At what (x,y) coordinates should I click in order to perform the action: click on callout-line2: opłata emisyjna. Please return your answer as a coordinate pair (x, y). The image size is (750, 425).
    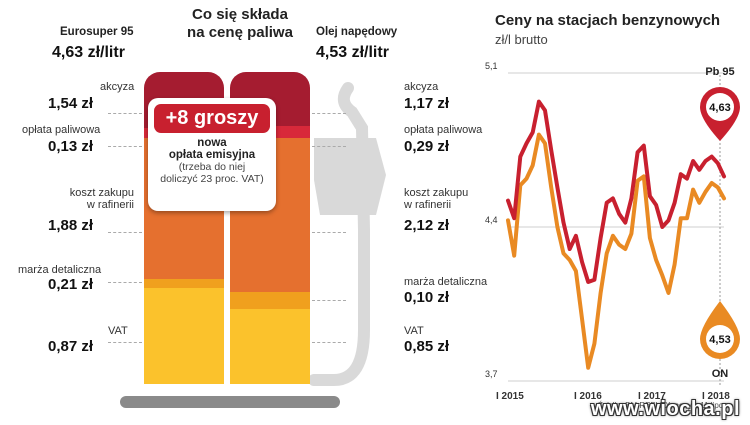
    Looking at the image, I should click on (212, 155).